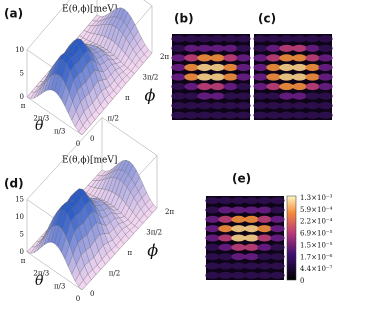  What do you see at coordinates (316, 210) in the screenshot?
I see `colorbar-tick-label: 5.9×10⁻⁴` at bounding box center [316, 210].